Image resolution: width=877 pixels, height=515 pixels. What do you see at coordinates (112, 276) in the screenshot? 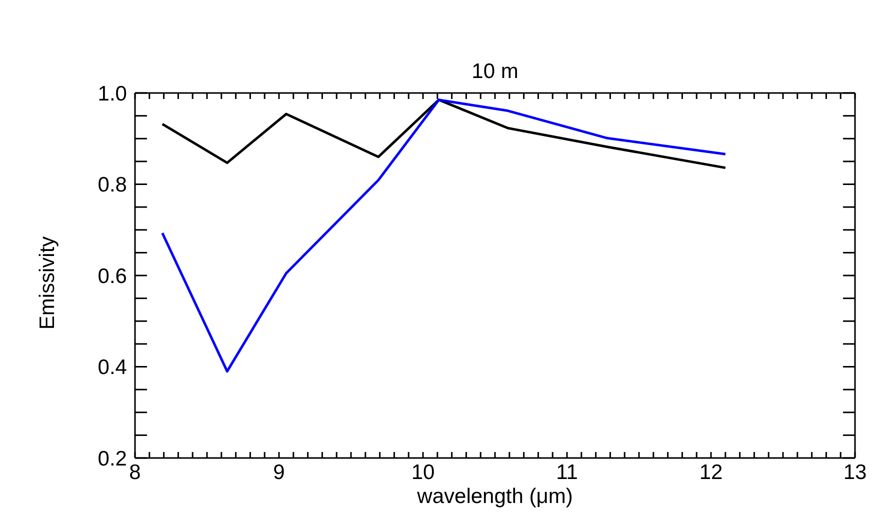
I see `y-tick-label: 0.6` at bounding box center [112, 276].